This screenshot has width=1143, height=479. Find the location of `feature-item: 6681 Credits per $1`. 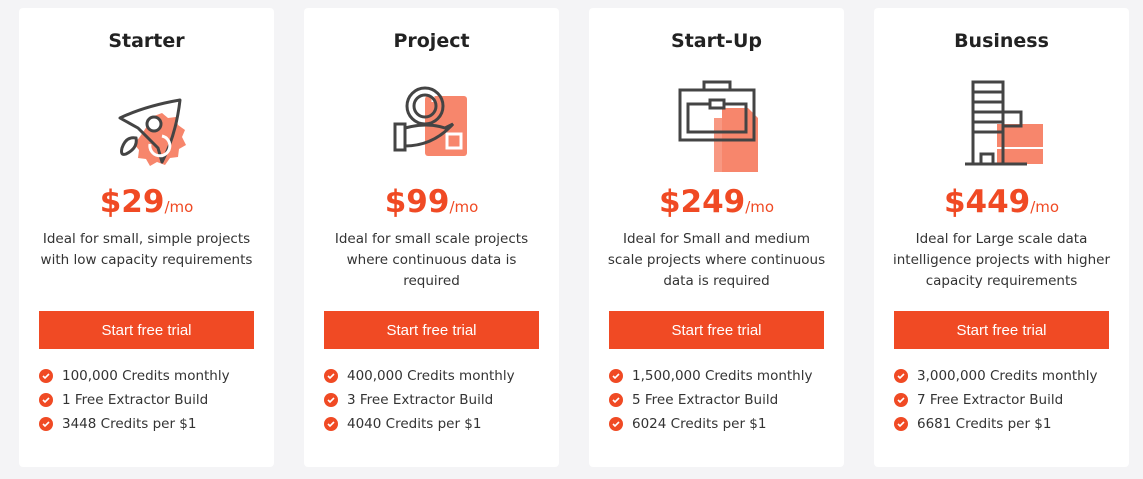

feature-item: 6681 Credits per $1 is located at coordinates (1011, 424).